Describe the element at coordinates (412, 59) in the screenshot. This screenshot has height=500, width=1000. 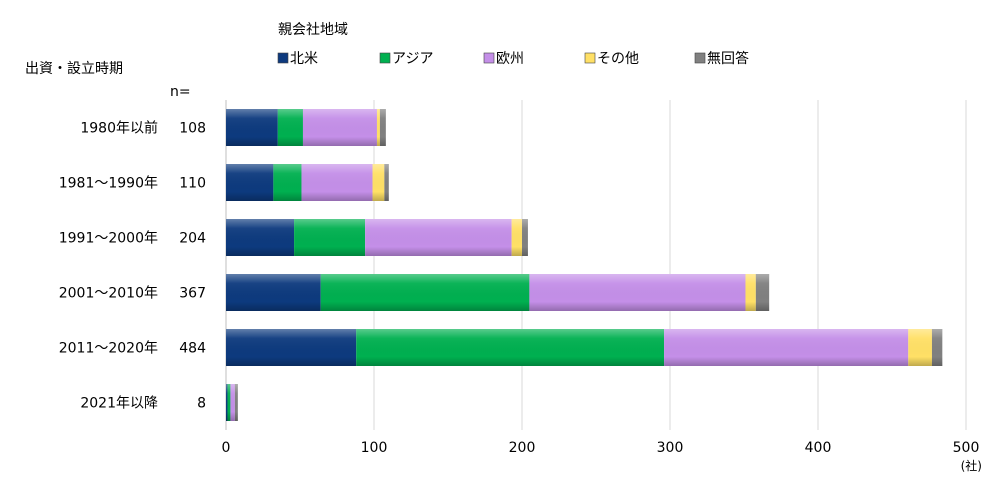
I see `legend-label: アジア` at that location.